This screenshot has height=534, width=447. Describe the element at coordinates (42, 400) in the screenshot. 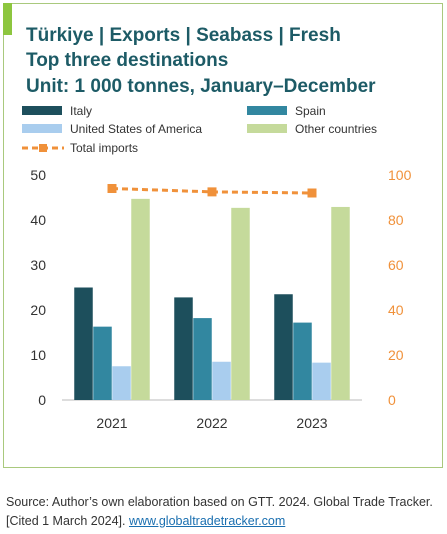

I see `y-tick-0: 0` at that location.